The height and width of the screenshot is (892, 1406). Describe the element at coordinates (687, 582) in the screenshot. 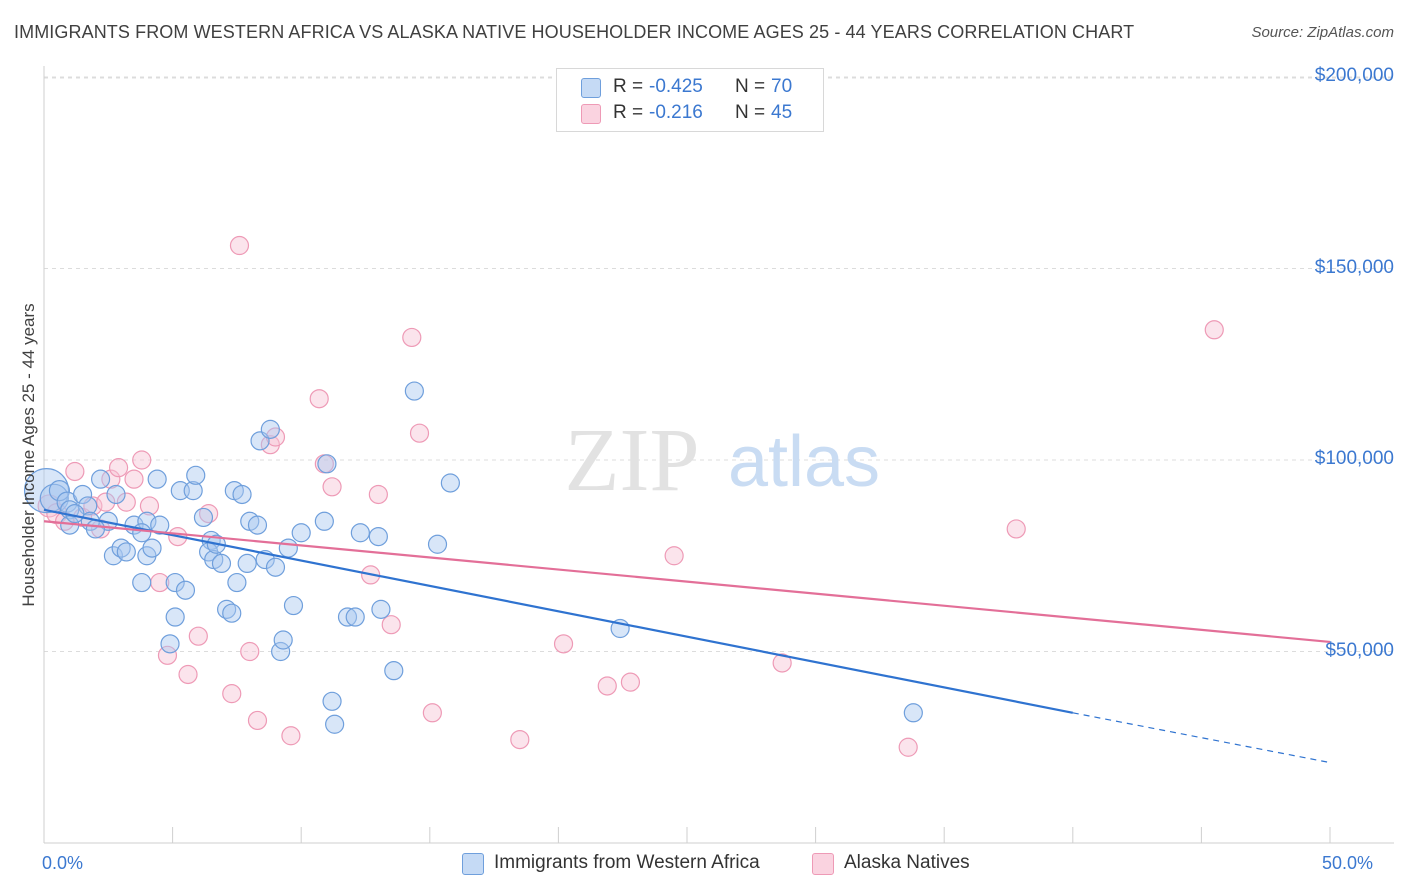

I see `trend-line-alaska-natives` at that location.